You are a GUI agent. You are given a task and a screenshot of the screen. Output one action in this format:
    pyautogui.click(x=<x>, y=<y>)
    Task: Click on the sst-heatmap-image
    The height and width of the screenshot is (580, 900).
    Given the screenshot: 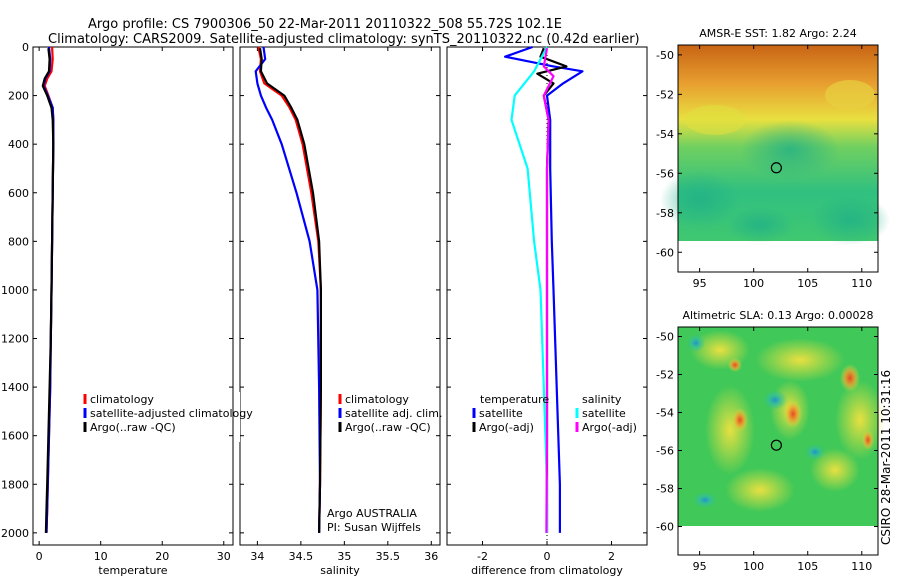 What is the action you would take?
    pyautogui.click(x=775, y=145)
    